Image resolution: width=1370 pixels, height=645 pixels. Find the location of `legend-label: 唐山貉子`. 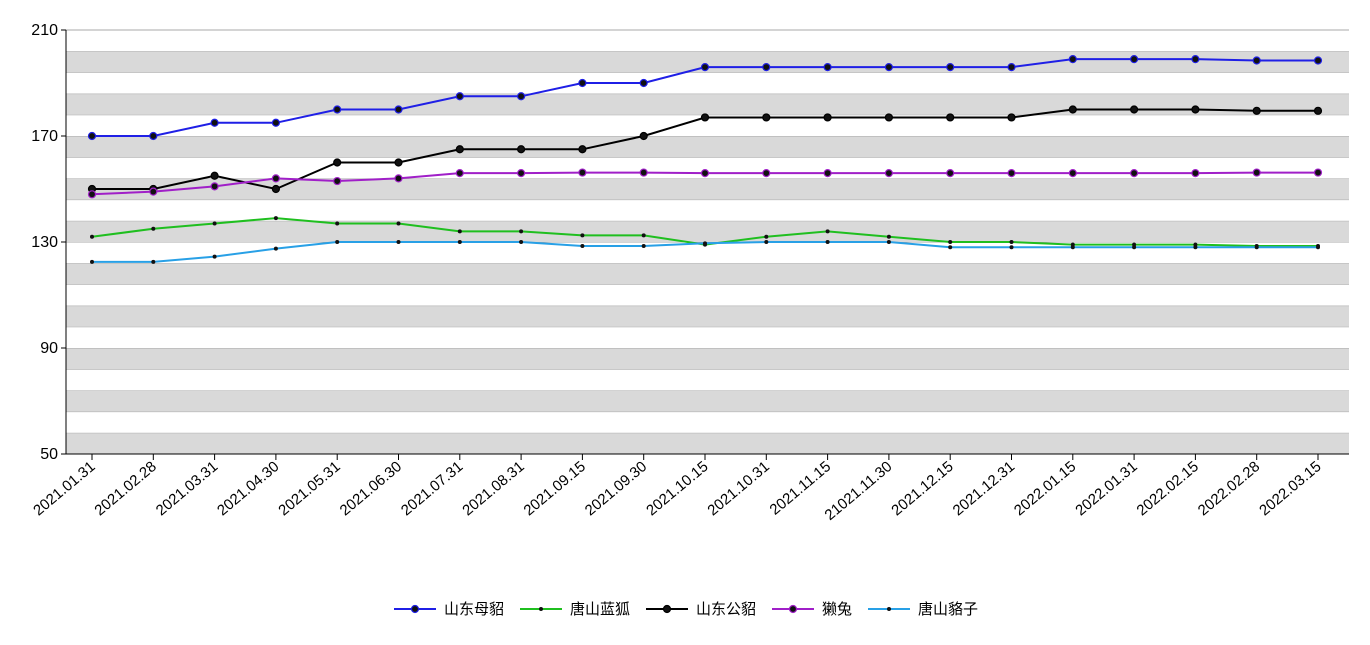

legend-label: 唐山貉子 is located at coordinates (948, 609).